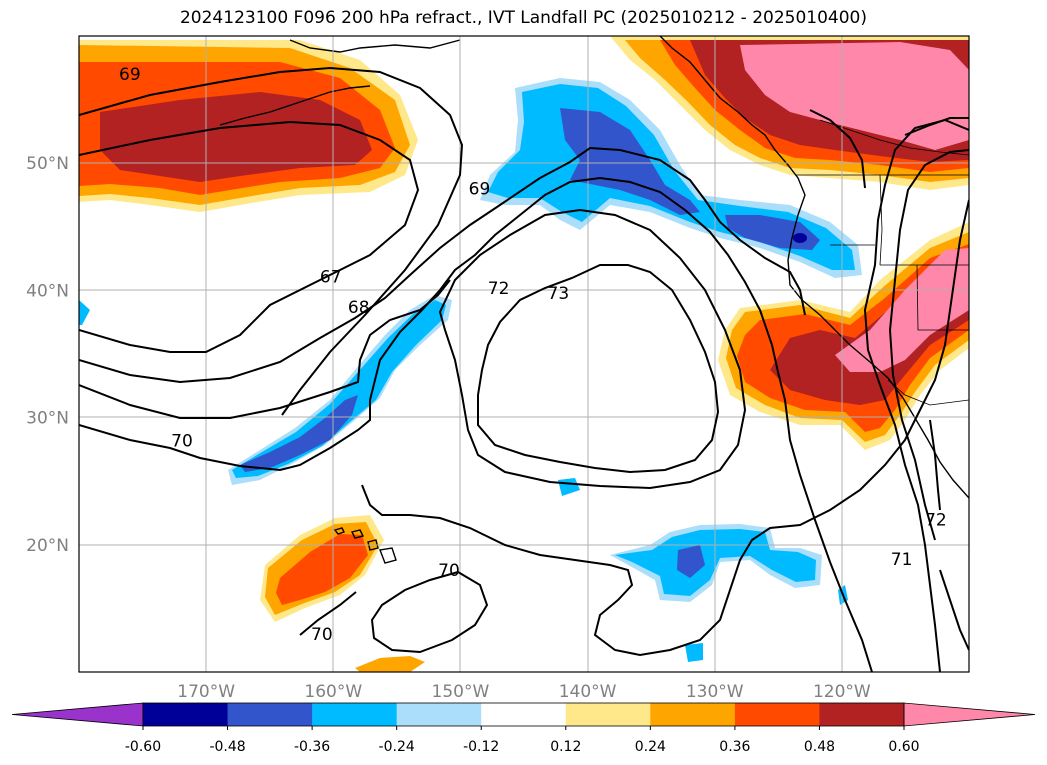  Describe the element at coordinates (819, 747) in the screenshot. I see `colorbar-tick-label: 0.48` at that location.